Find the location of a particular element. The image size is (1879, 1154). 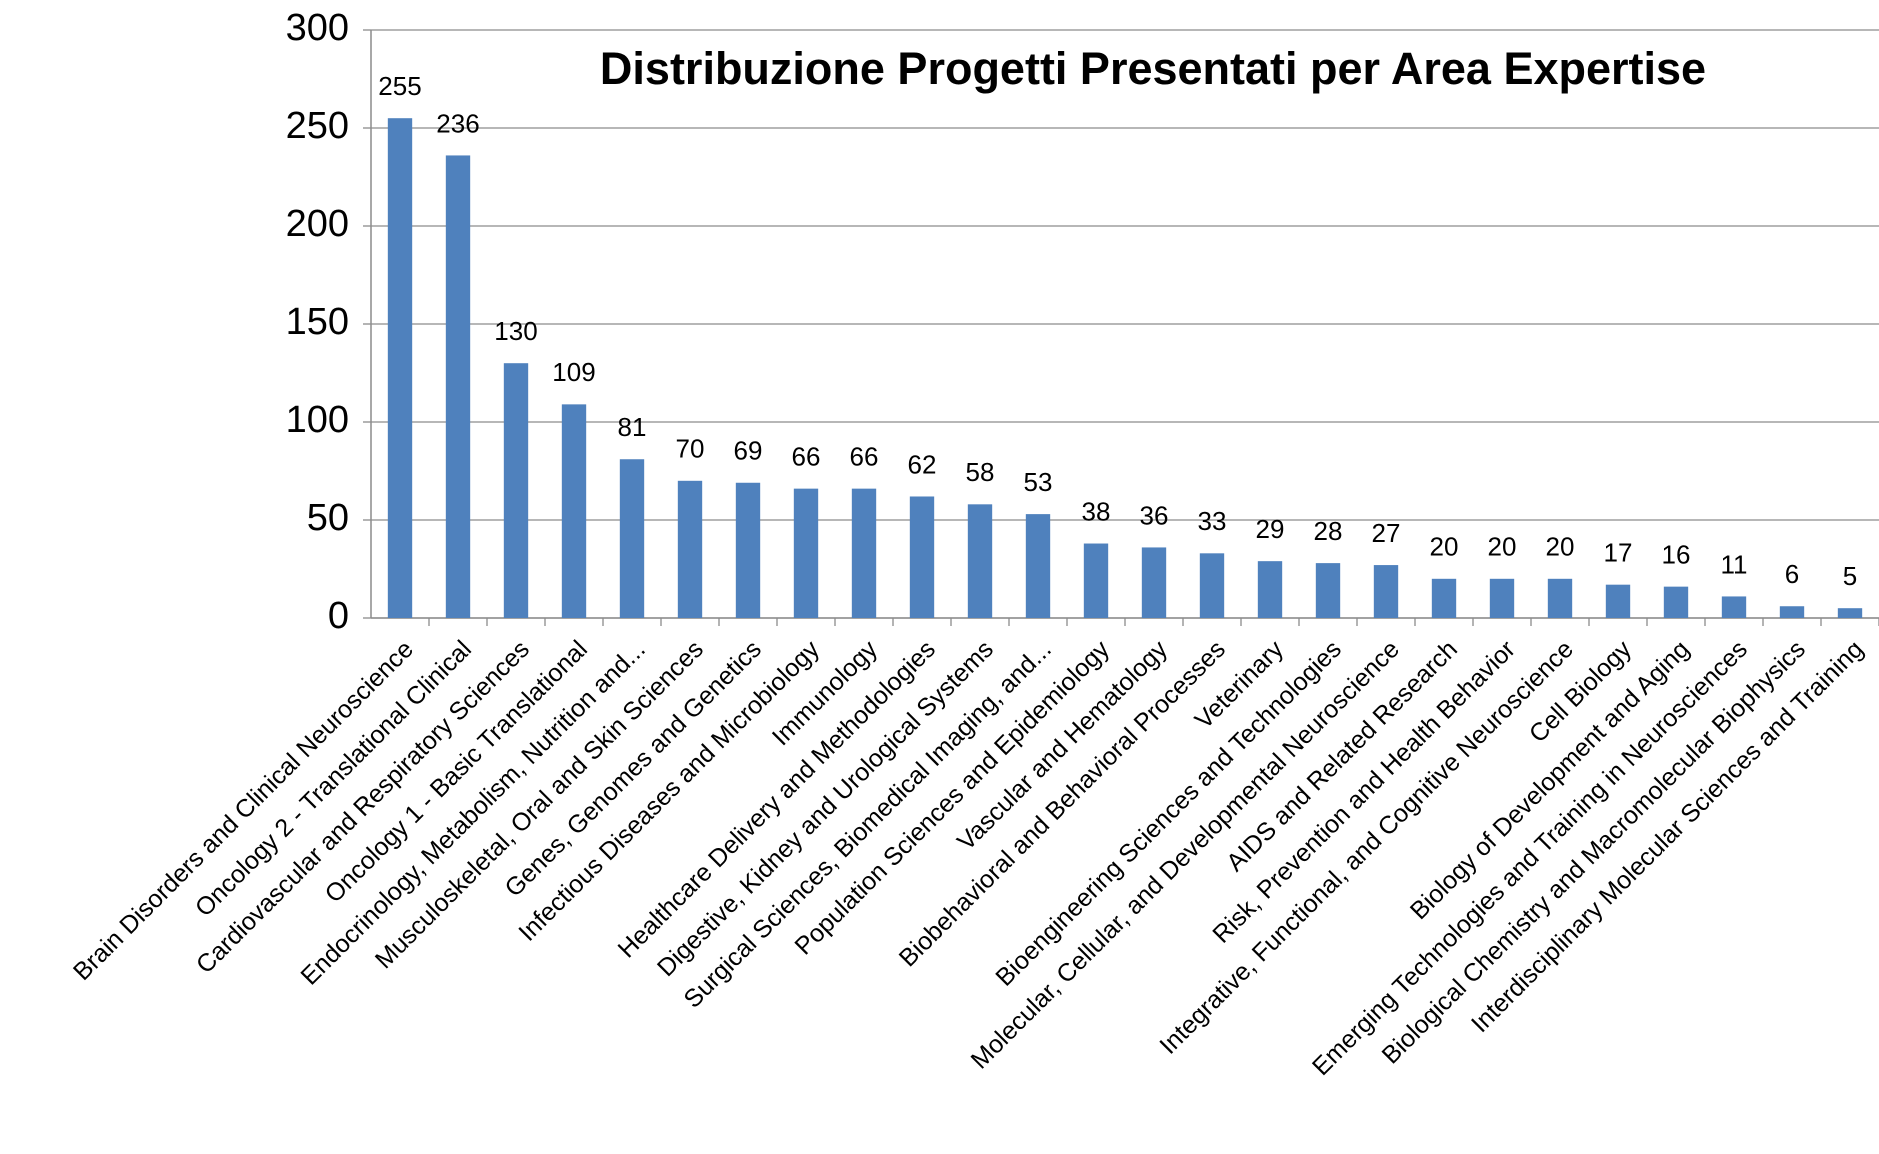

y-tick-label: 0 is located at coordinates (338, 616).